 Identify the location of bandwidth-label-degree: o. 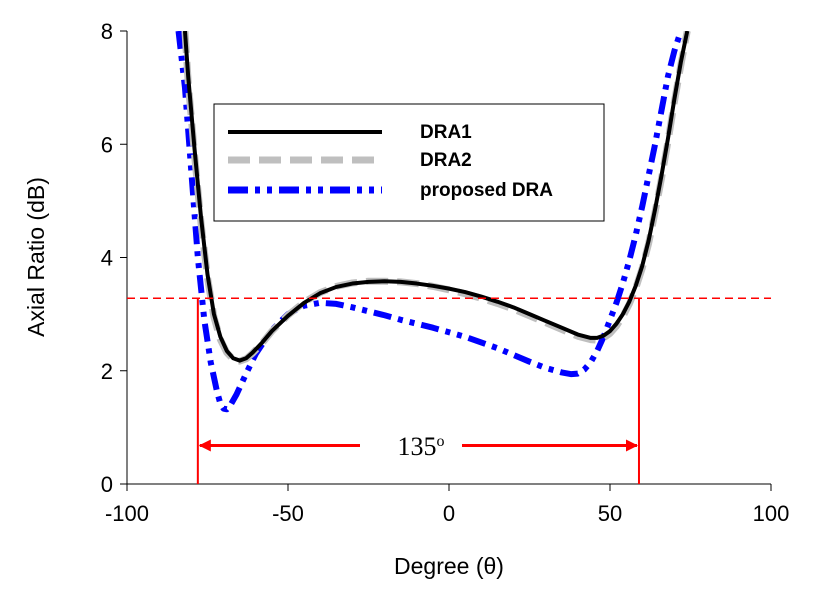
(441, 441).